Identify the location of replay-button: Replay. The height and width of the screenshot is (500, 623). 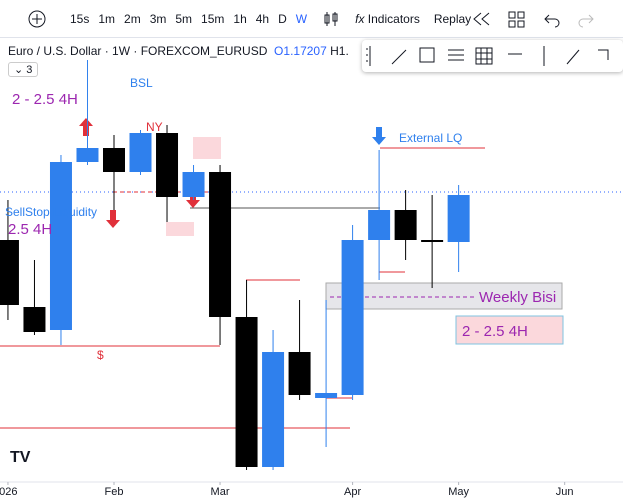
(452, 18).